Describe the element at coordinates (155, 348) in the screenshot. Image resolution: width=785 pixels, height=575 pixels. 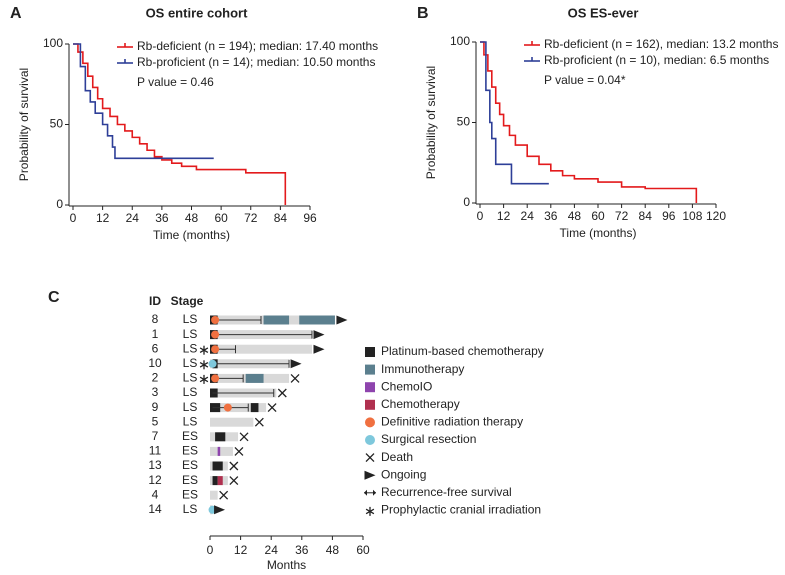
I see `row-id: 6` at that location.